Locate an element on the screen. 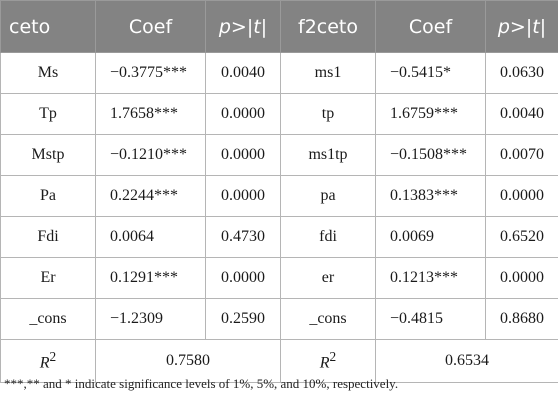 Image resolution: width=558 pixels, height=401 pixels. pvalue-right: 0.8680 is located at coordinates (521, 319).